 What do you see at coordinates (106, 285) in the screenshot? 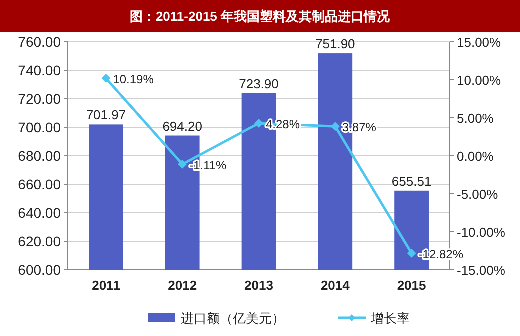
I see `x-tick-label: 2011` at bounding box center [106, 285].